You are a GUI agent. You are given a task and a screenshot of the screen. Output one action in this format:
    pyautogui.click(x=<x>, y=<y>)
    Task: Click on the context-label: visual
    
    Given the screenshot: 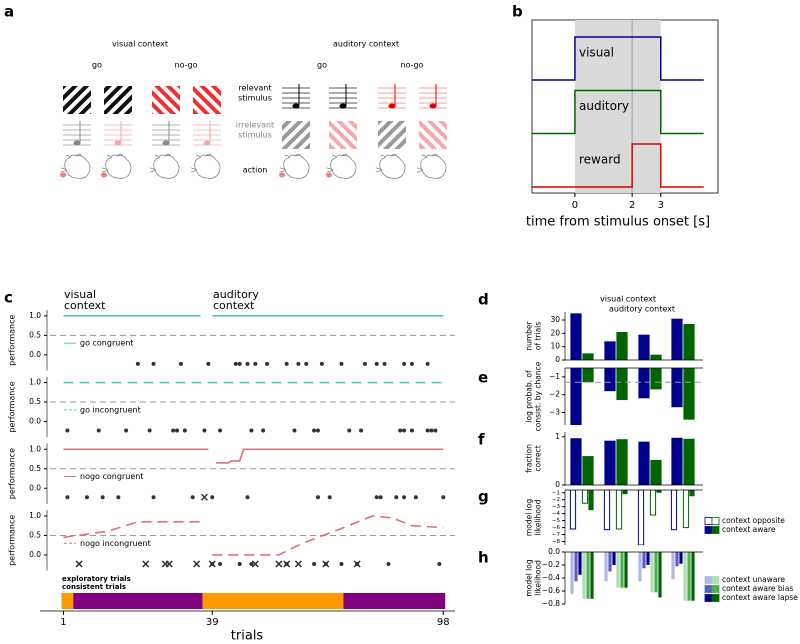 What is the action you would take?
    pyautogui.click(x=80, y=294)
    